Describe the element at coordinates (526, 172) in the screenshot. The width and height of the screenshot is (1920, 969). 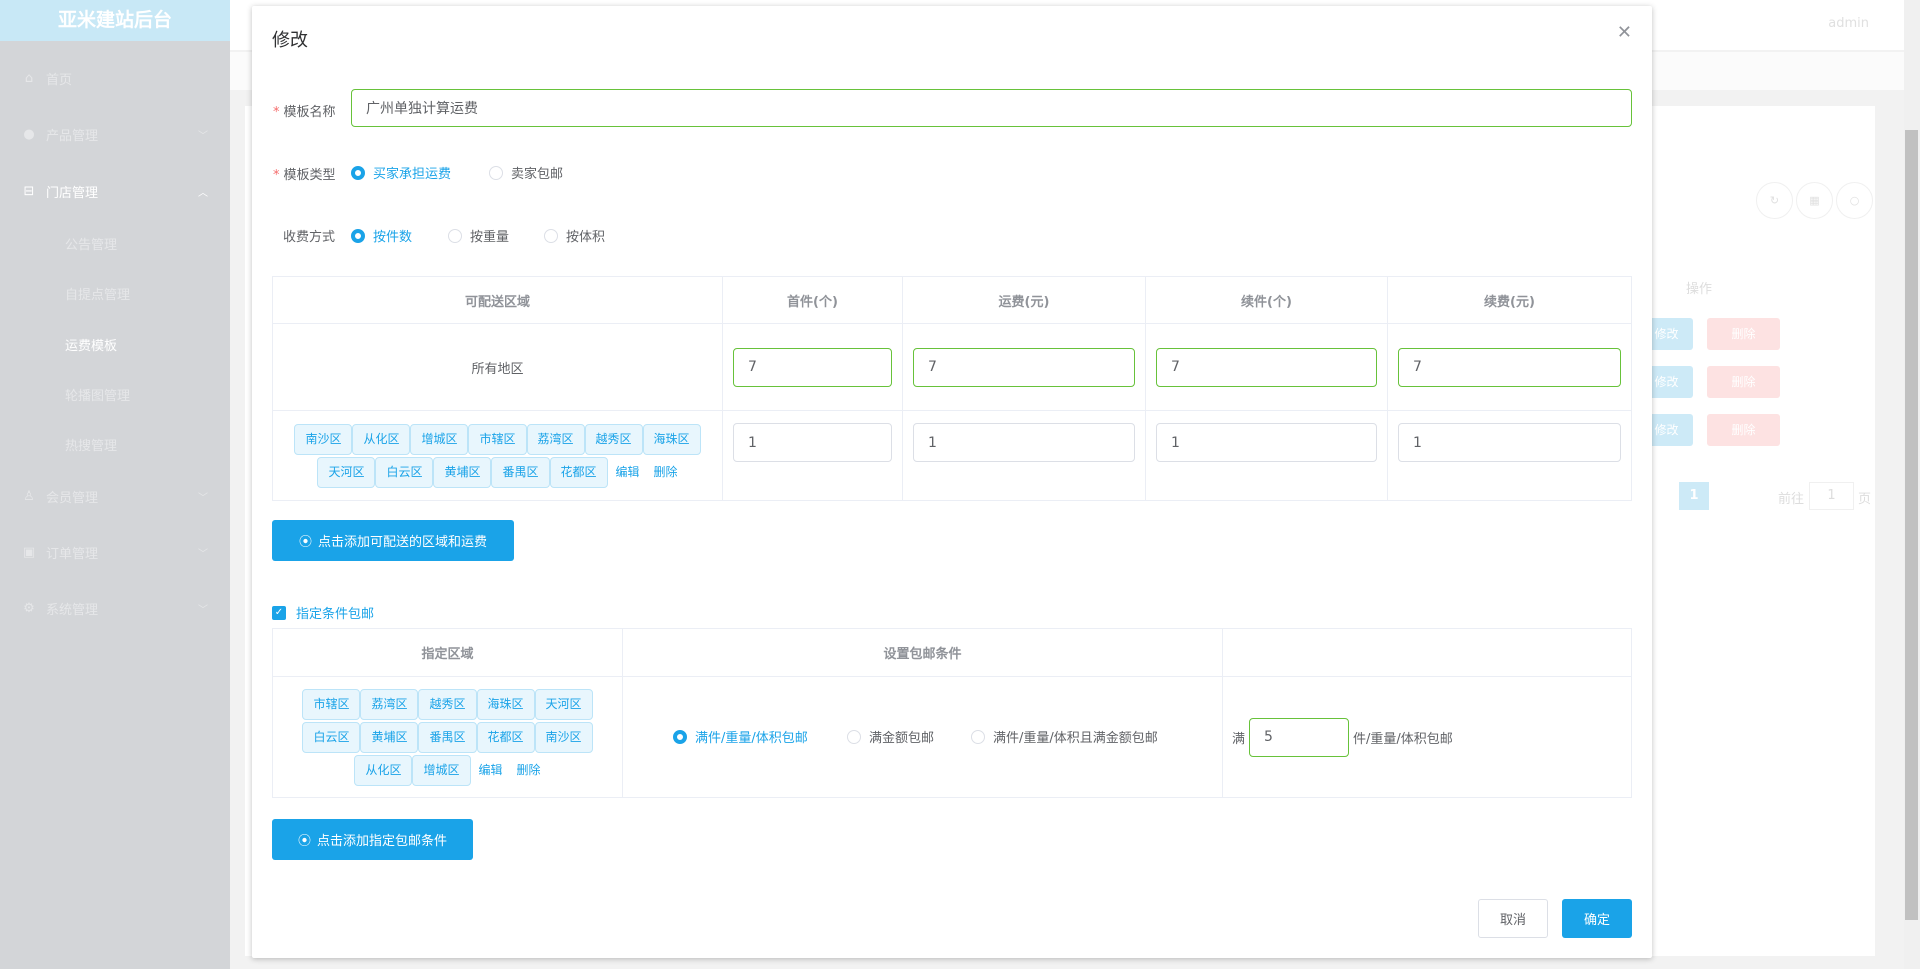
I see `radio-seller-free: 卖家包邮` at that location.